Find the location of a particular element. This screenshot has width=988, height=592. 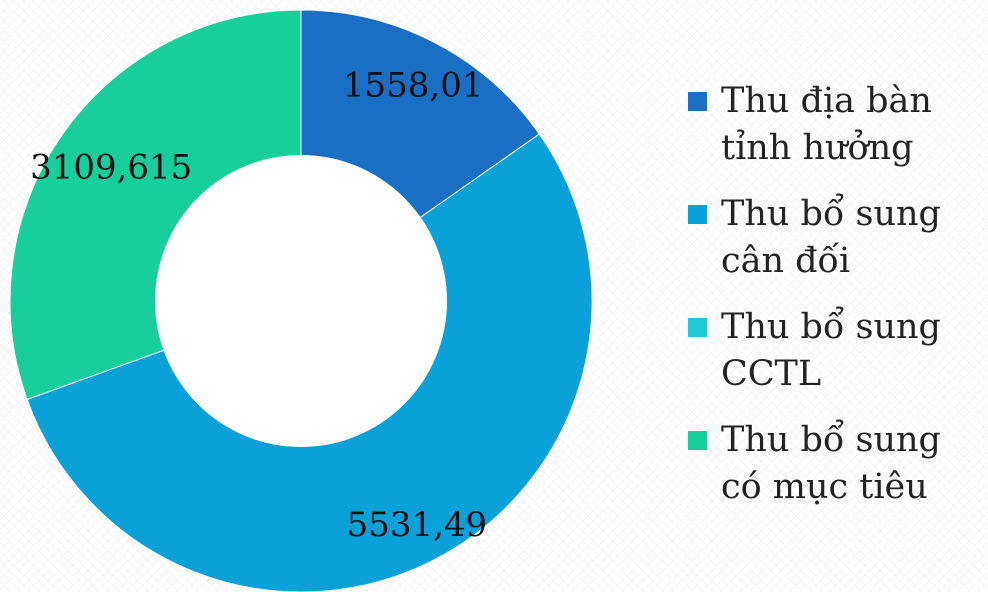

legend-swatch-thu-bo-sung-co-muc-tieu is located at coordinates (697, 440).